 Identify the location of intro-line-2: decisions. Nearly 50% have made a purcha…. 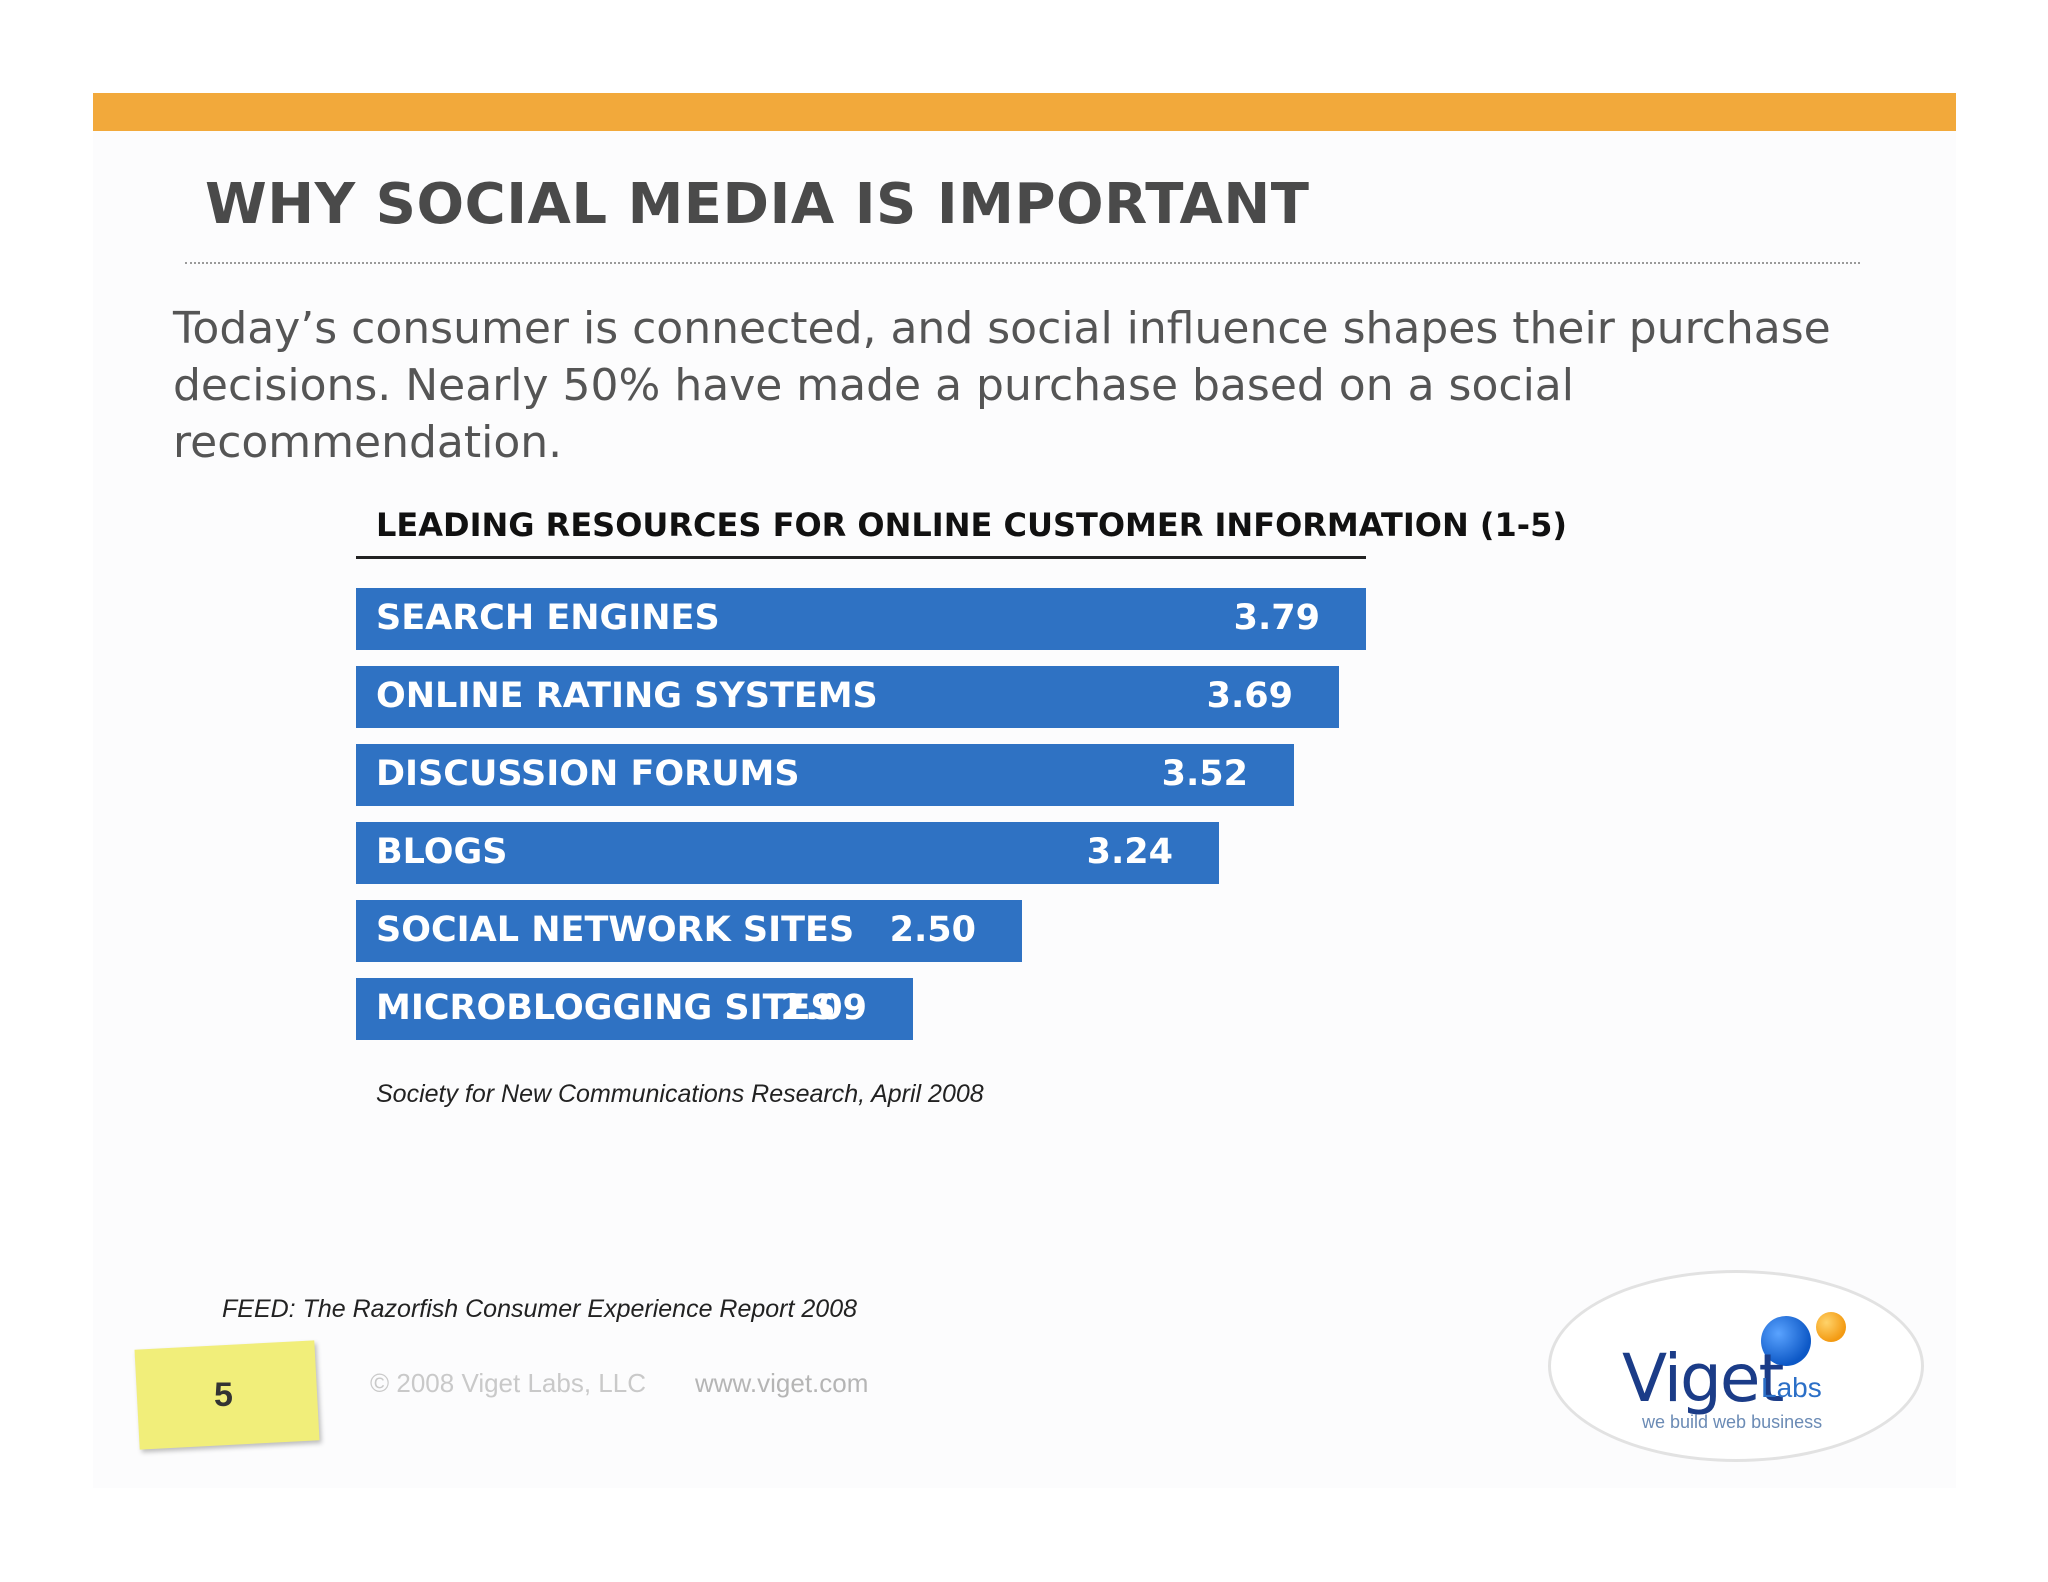
(873, 414).